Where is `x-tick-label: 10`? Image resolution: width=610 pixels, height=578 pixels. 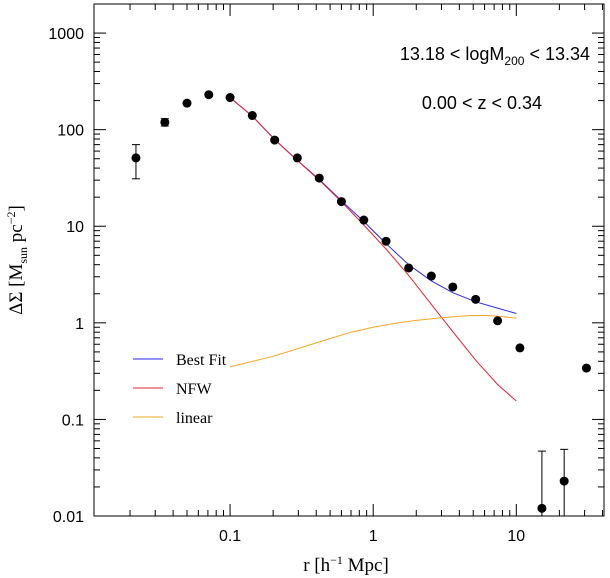
x-tick-label: 10 is located at coordinates (516, 536).